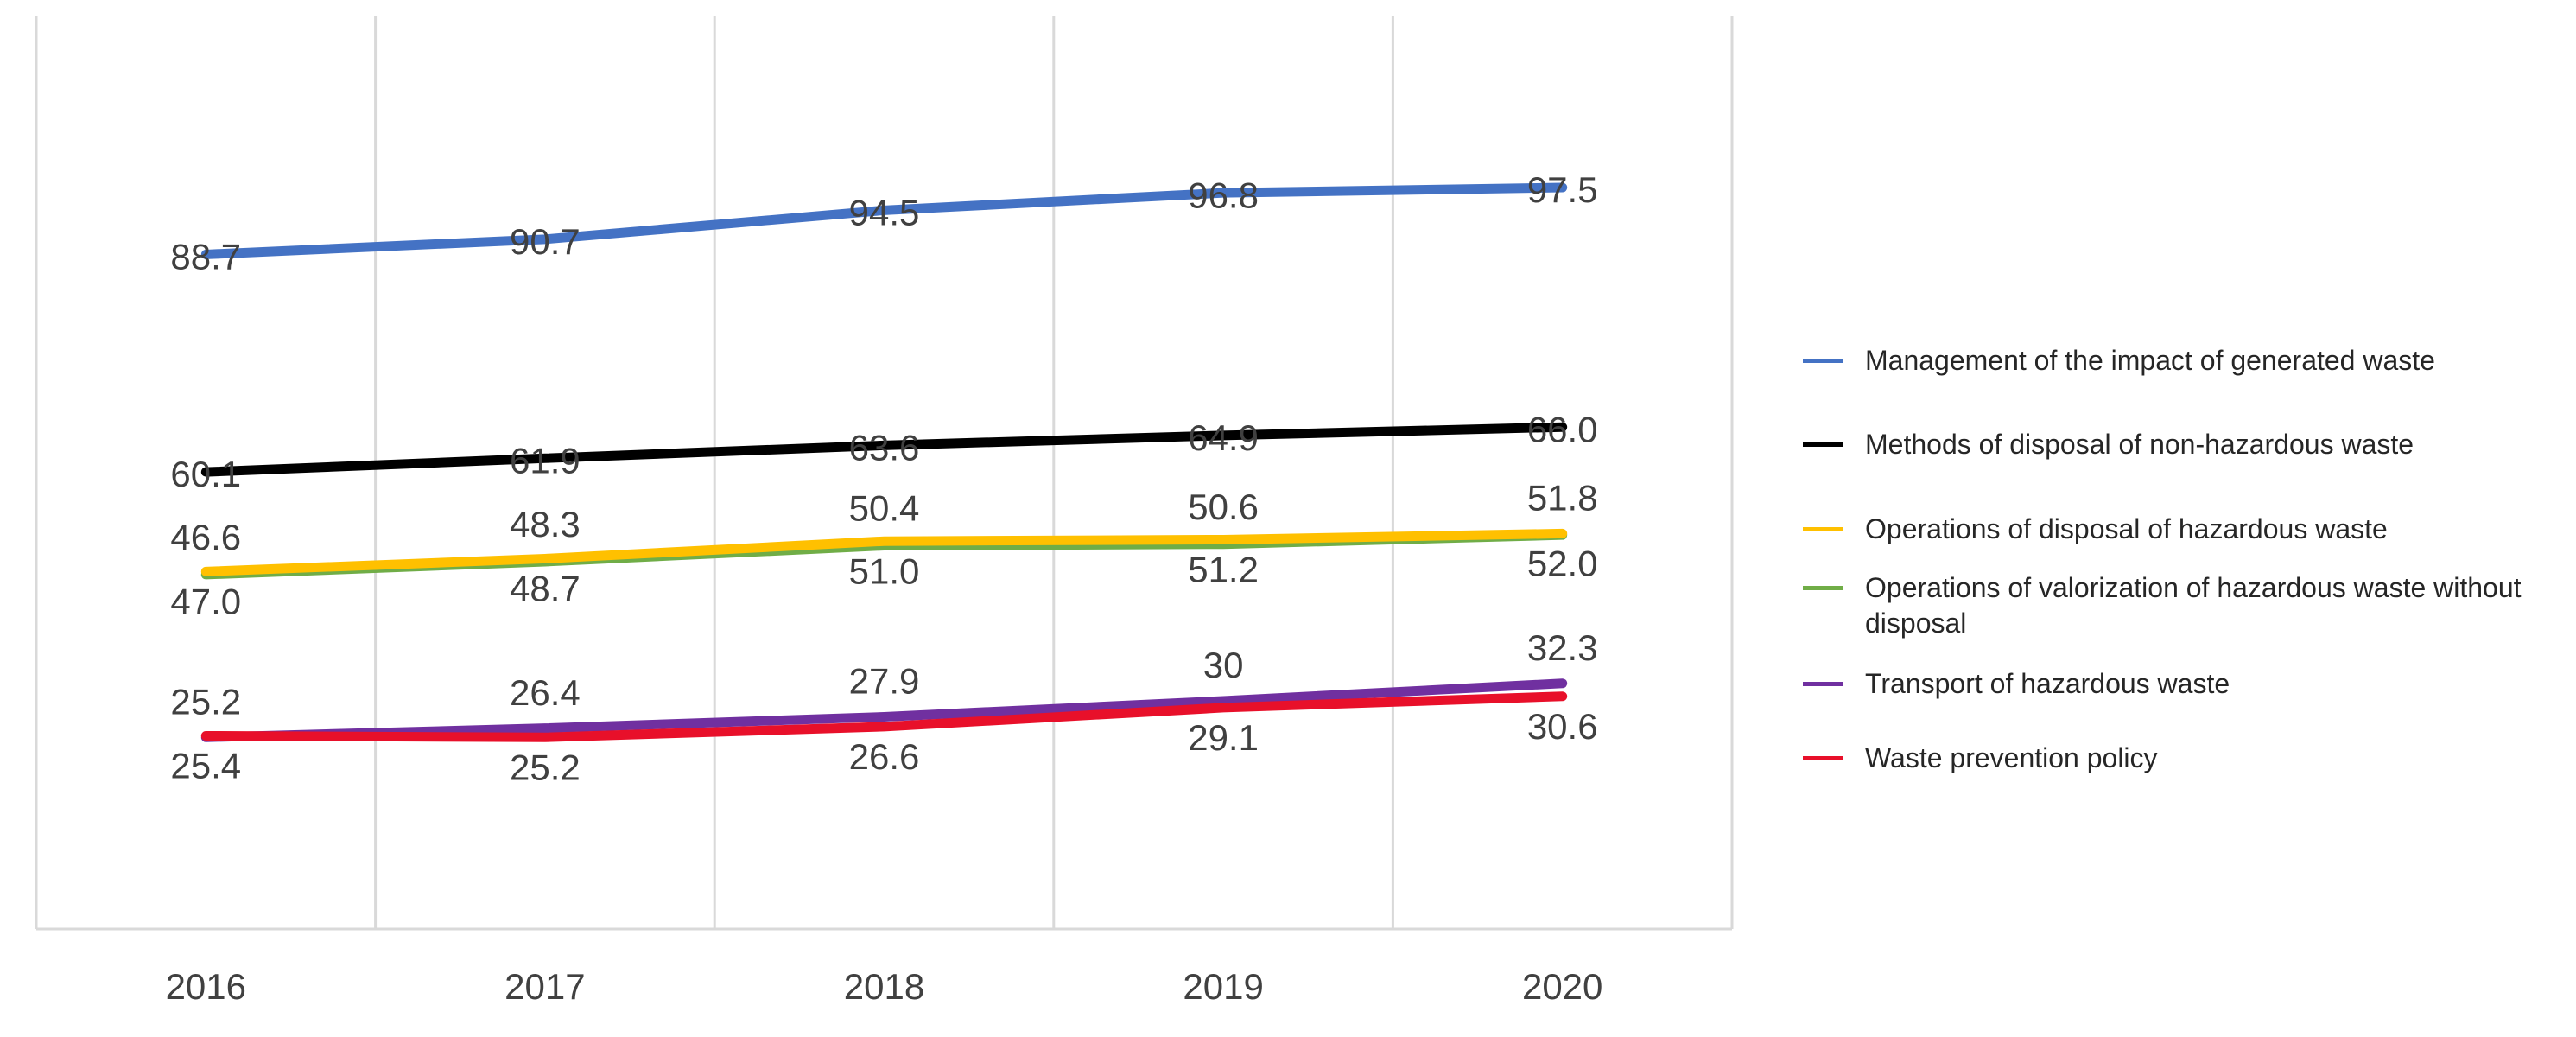 The image size is (2576, 1037). I want to click on data-label: 90.7, so click(545, 241).